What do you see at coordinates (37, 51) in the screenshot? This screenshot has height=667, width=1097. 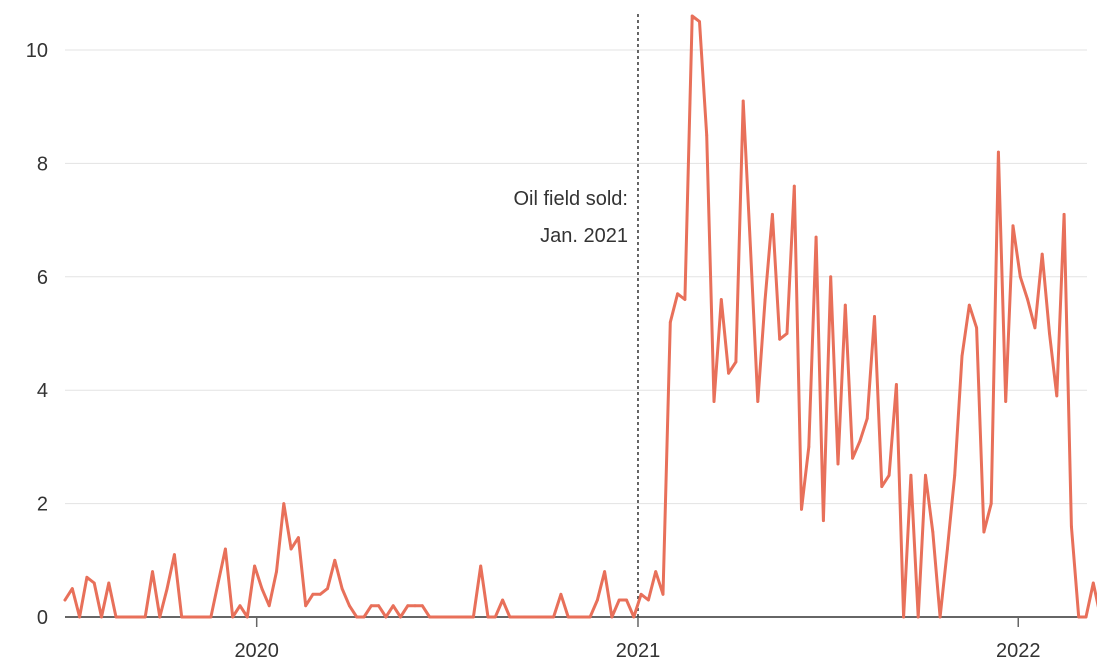 I see `y-tick-label: 10` at bounding box center [37, 51].